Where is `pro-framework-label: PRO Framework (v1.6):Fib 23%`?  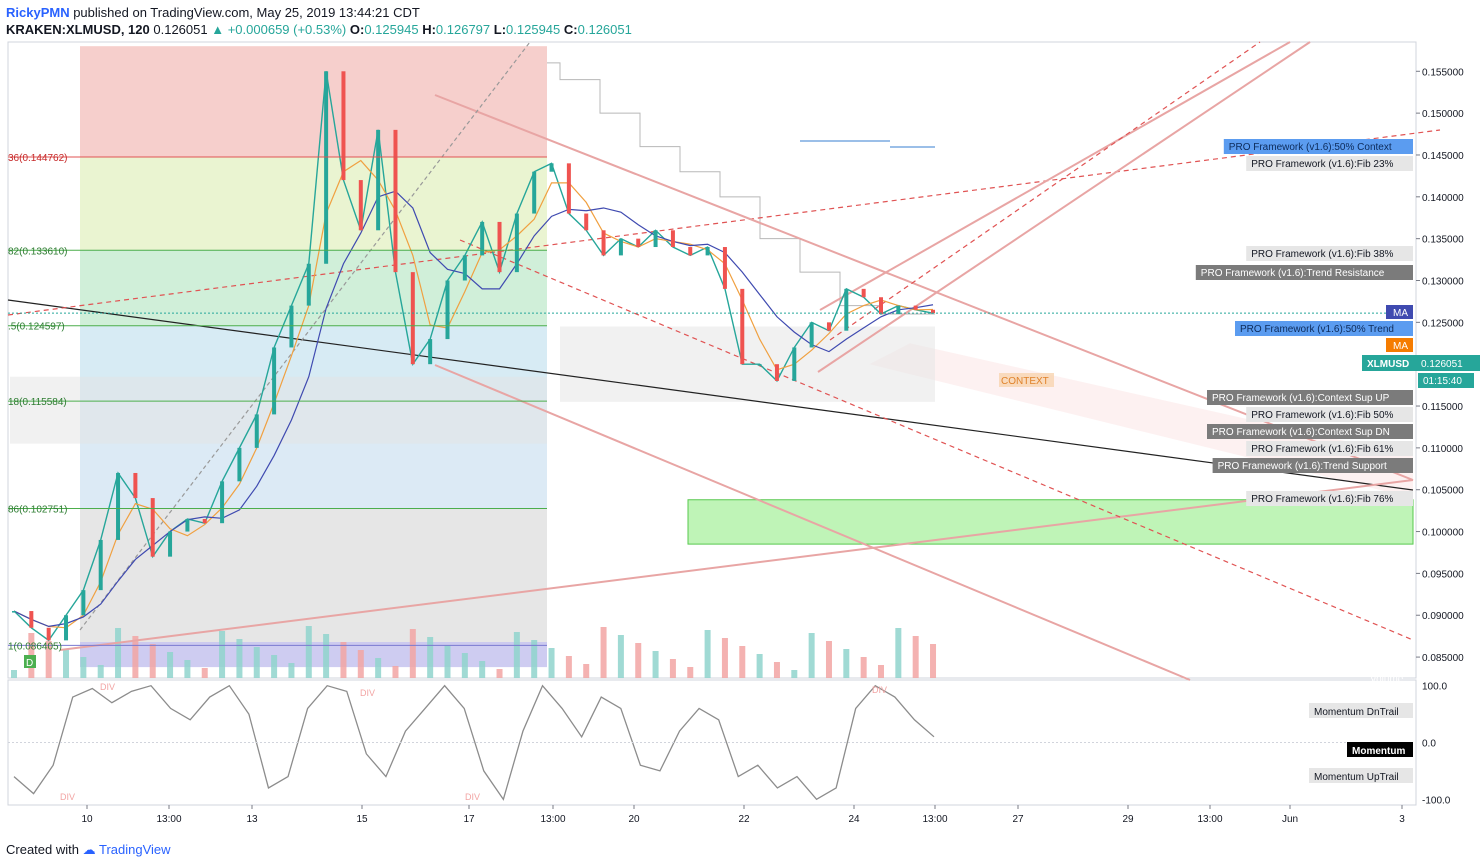 pro-framework-label: PRO Framework (v1.6):Fib 23% is located at coordinates (1329, 163).